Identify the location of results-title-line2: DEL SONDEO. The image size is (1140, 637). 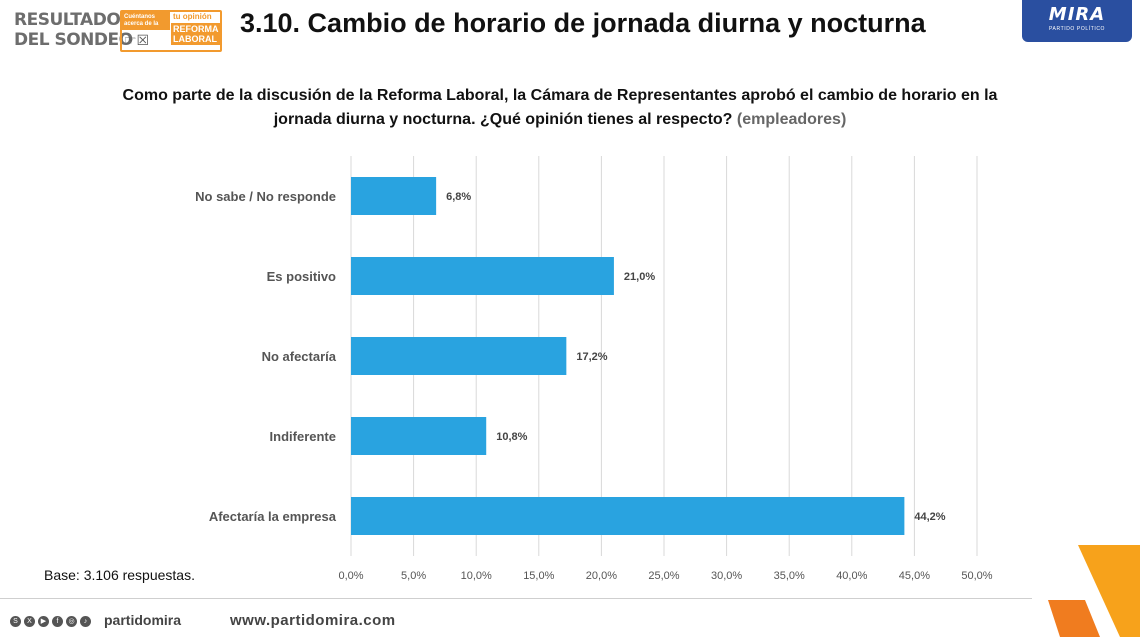
(73, 40).